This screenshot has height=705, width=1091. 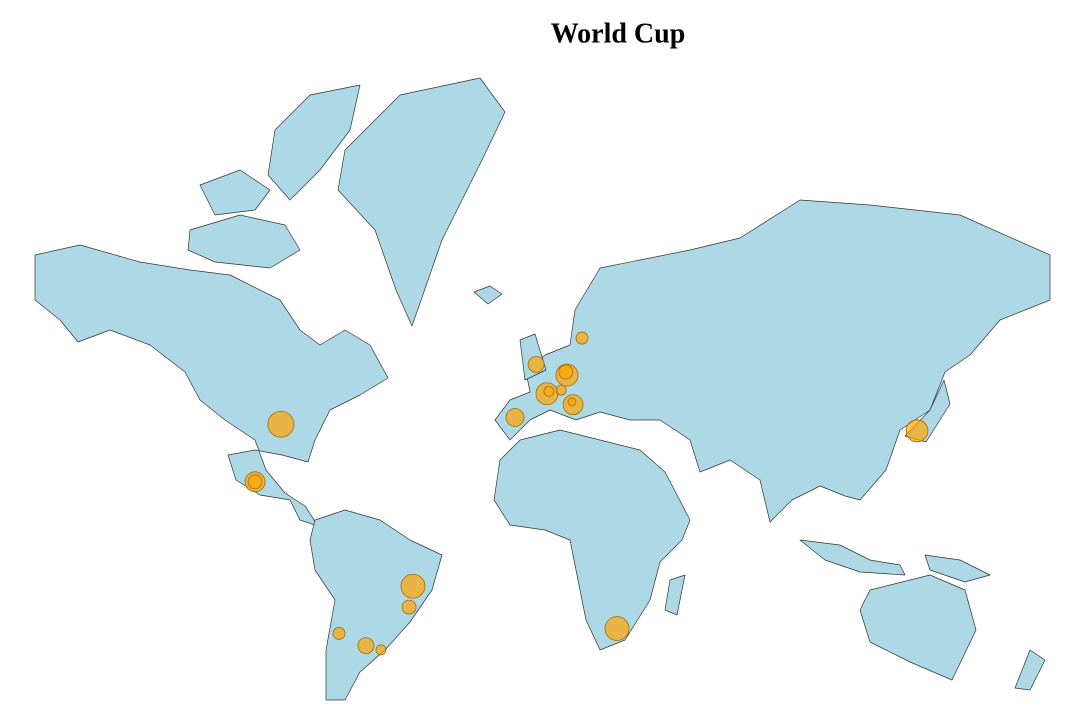 What do you see at coordinates (918, 627) in the screenshot?
I see `australia` at bounding box center [918, 627].